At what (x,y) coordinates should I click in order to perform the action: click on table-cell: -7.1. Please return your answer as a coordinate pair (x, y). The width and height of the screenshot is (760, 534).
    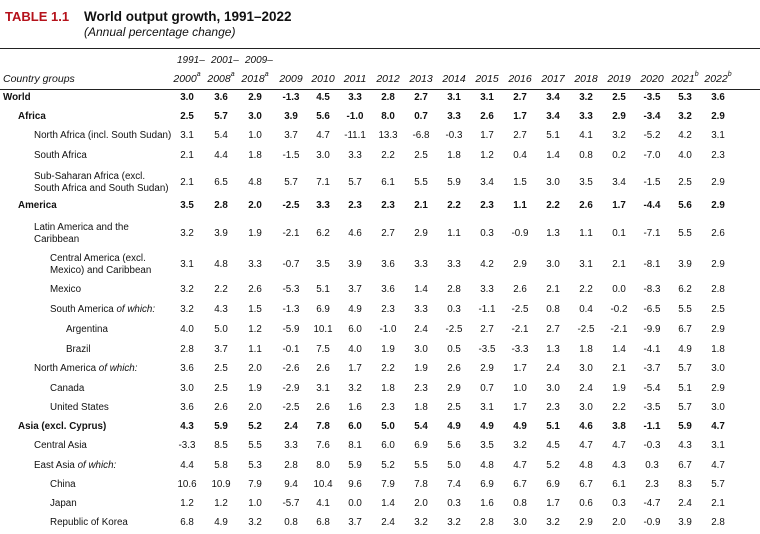
    Looking at the image, I should click on (652, 233).